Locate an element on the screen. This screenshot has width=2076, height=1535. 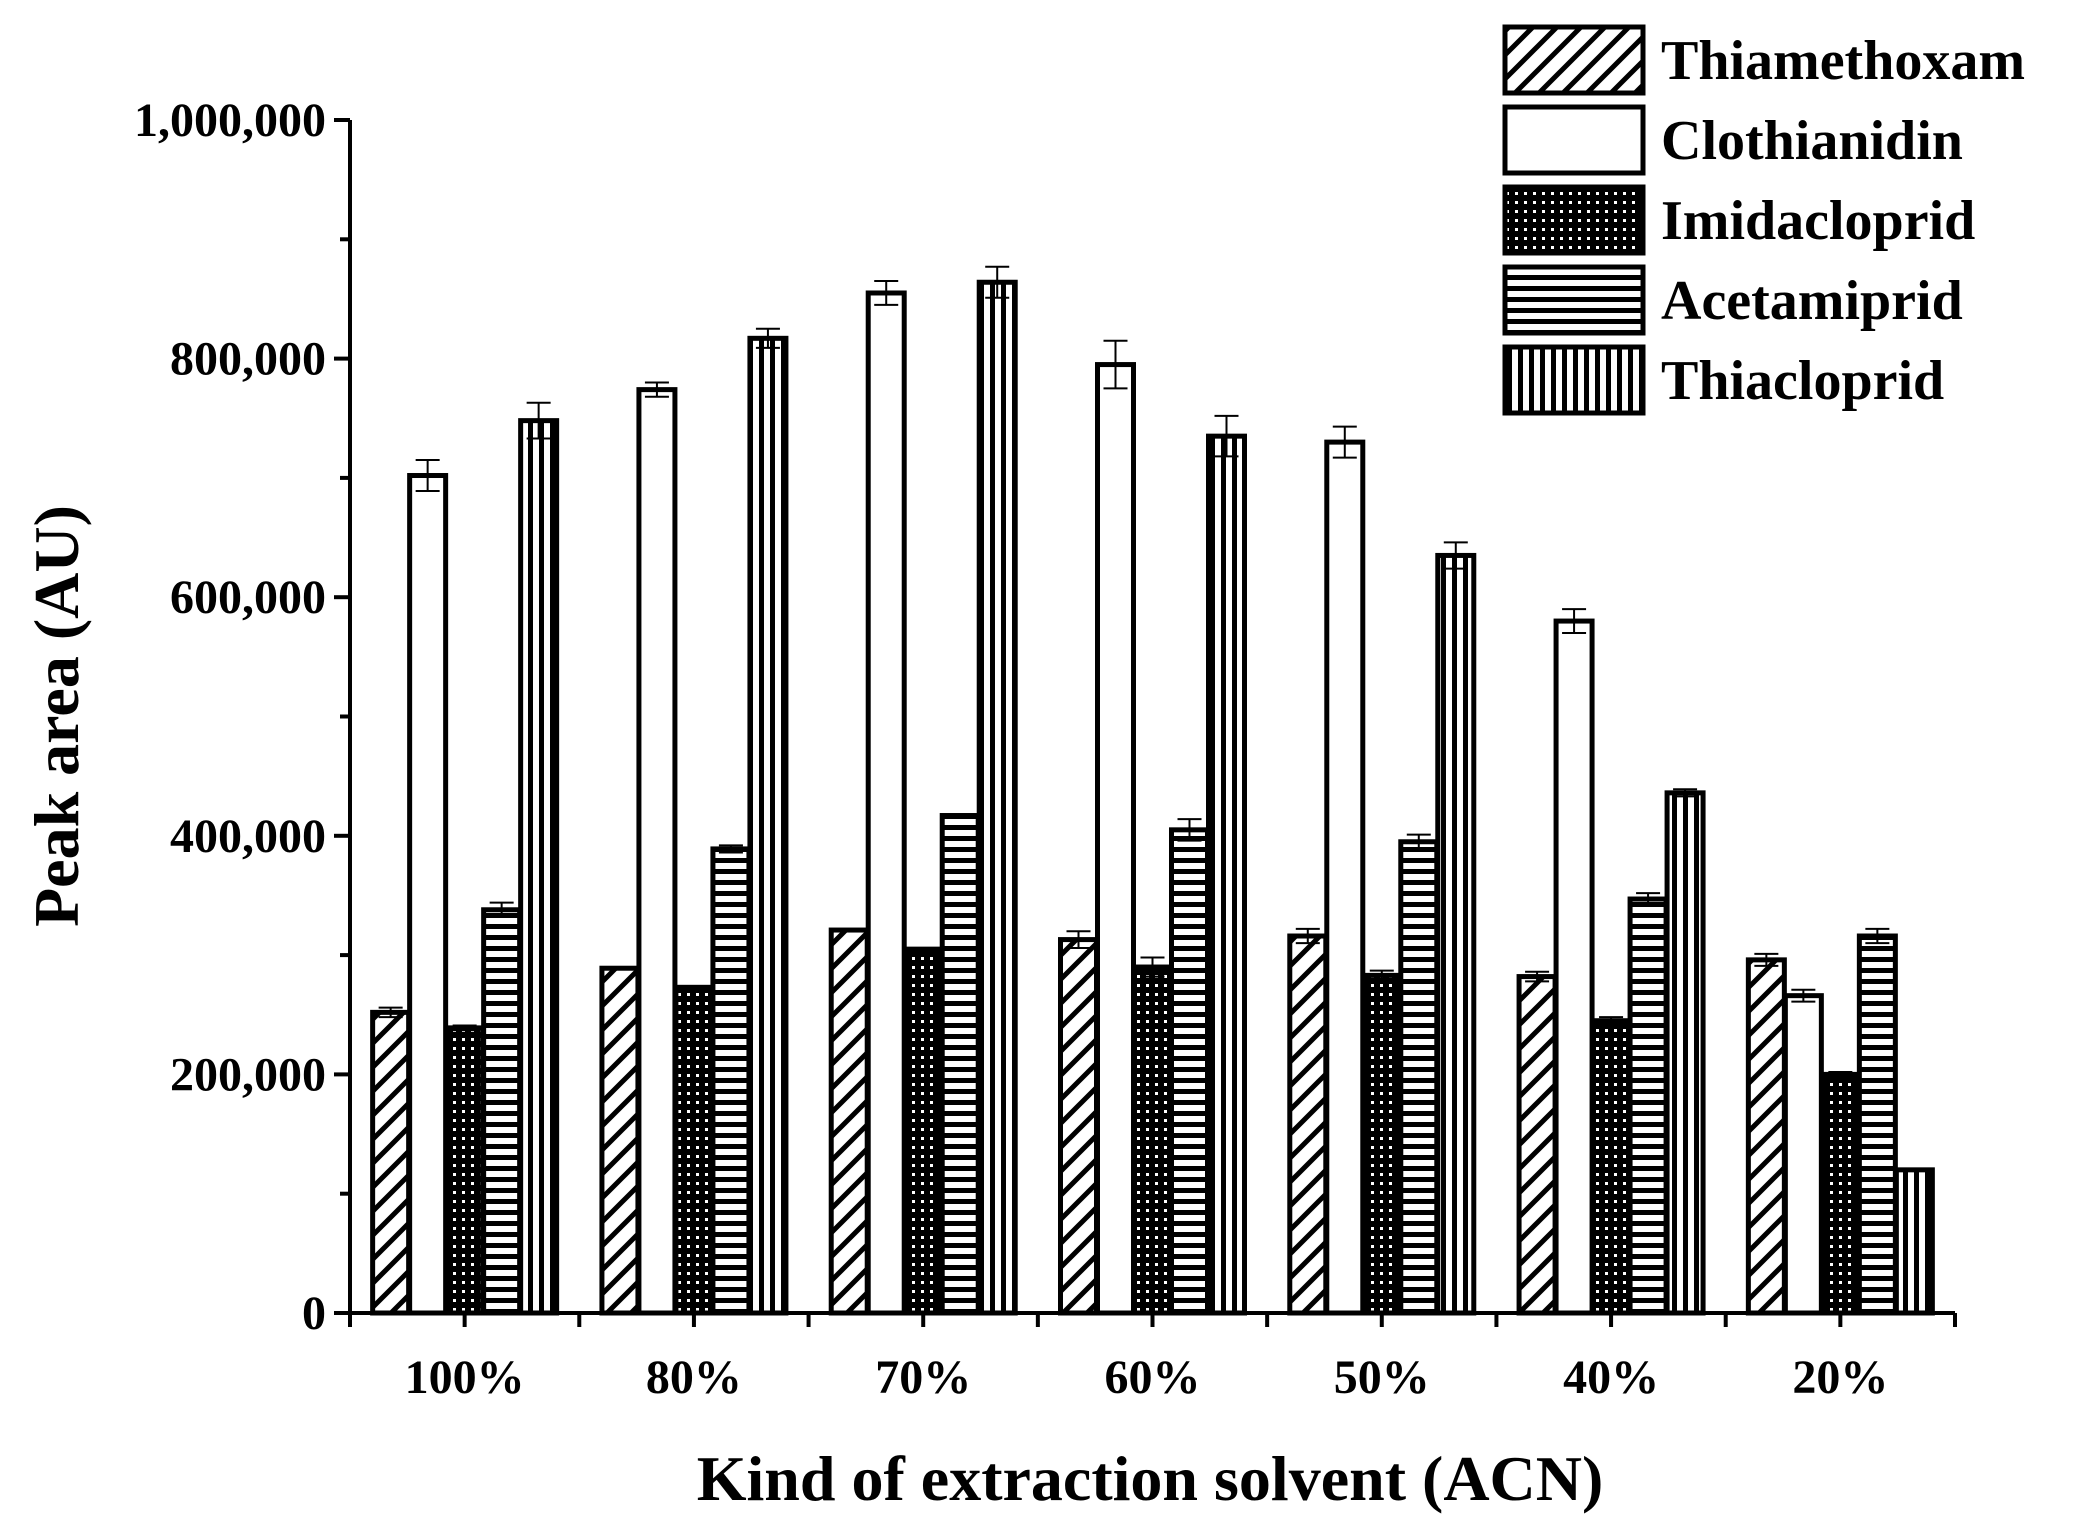
legend-item-clothianidin: Clothianidin is located at coordinates (1732, 140).